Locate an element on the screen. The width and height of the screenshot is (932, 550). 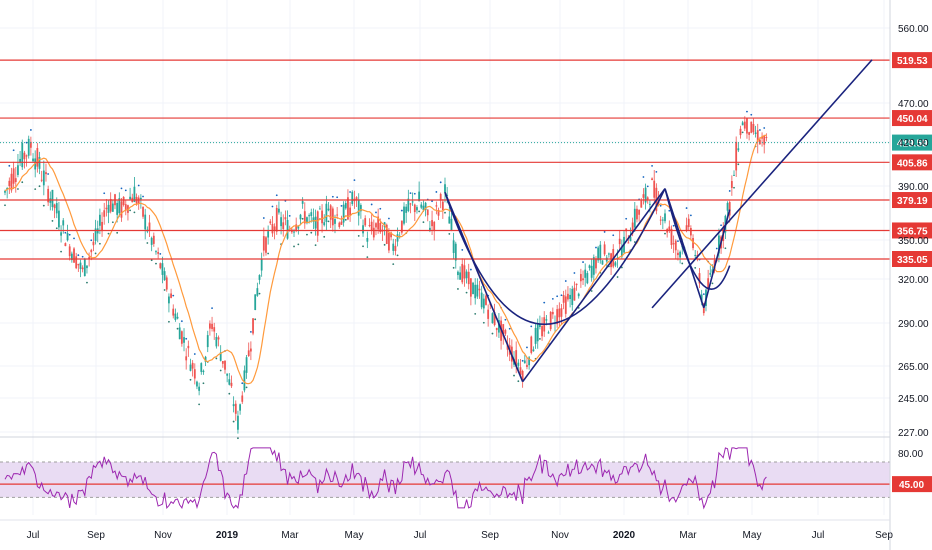
level-line: 356.75 is located at coordinates (466, 230).